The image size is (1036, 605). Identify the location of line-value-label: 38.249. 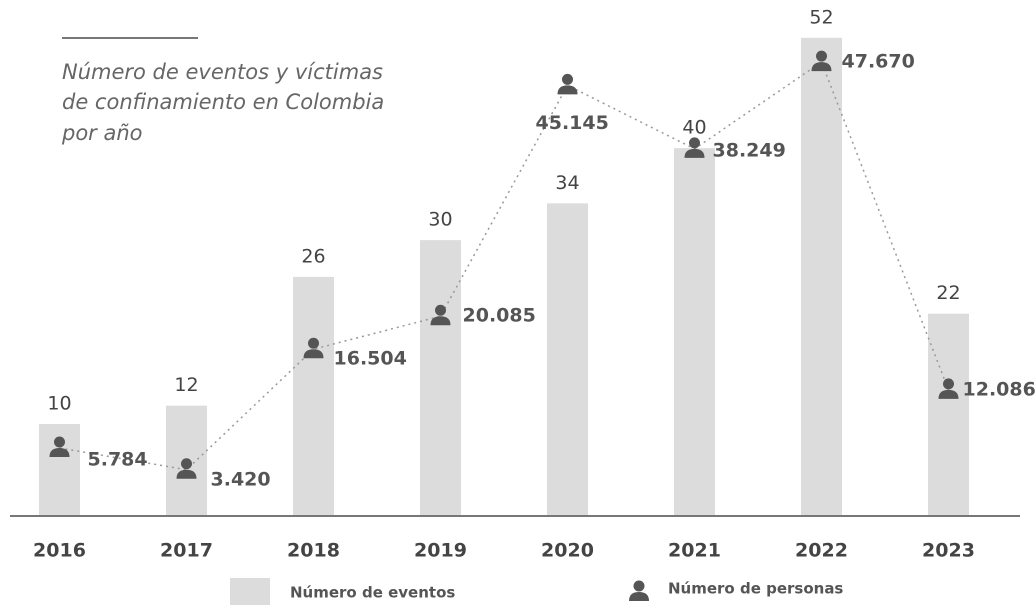
(749, 150).